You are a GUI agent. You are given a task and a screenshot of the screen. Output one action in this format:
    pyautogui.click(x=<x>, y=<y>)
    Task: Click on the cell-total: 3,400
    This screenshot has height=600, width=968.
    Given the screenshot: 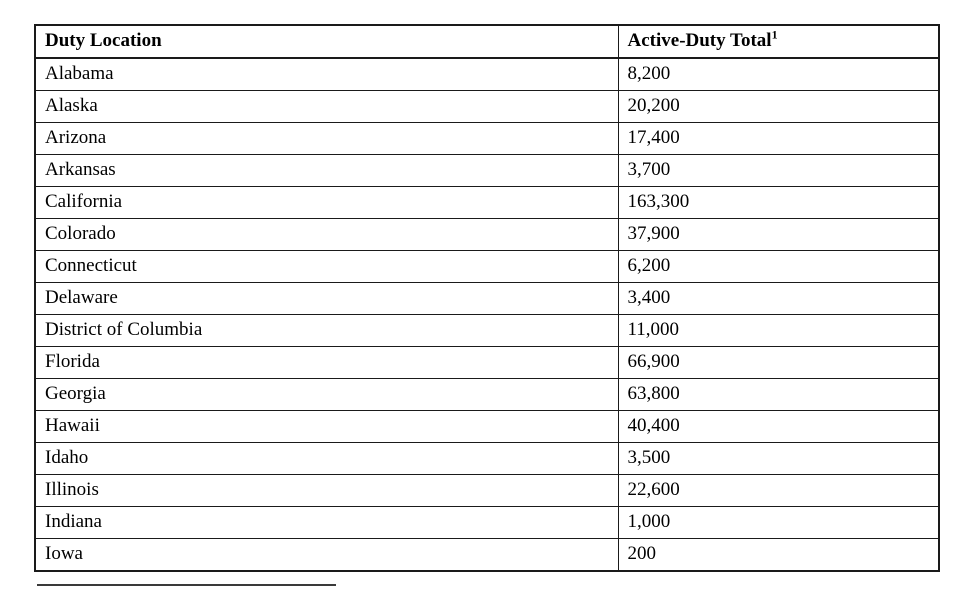 What is the action you would take?
    pyautogui.click(x=778, y=298)
    